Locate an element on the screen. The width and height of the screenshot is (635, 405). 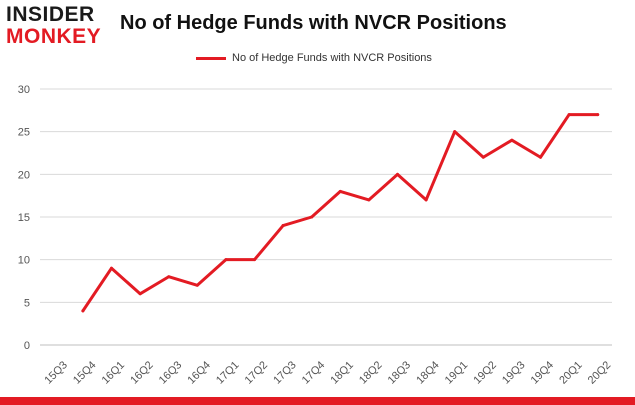
bottom-accent-bar is located at coordinates (317, 401).